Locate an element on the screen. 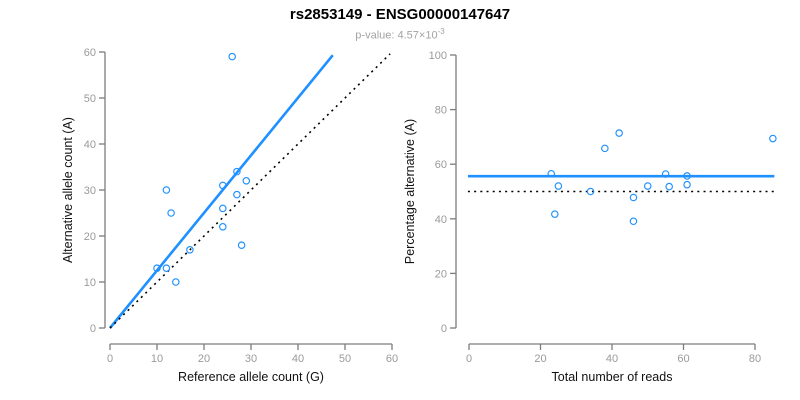 Image resolution: width=800 pixels, height=400 pixels. pvalue-exponent: -3 is located at coordinates (441, 31).